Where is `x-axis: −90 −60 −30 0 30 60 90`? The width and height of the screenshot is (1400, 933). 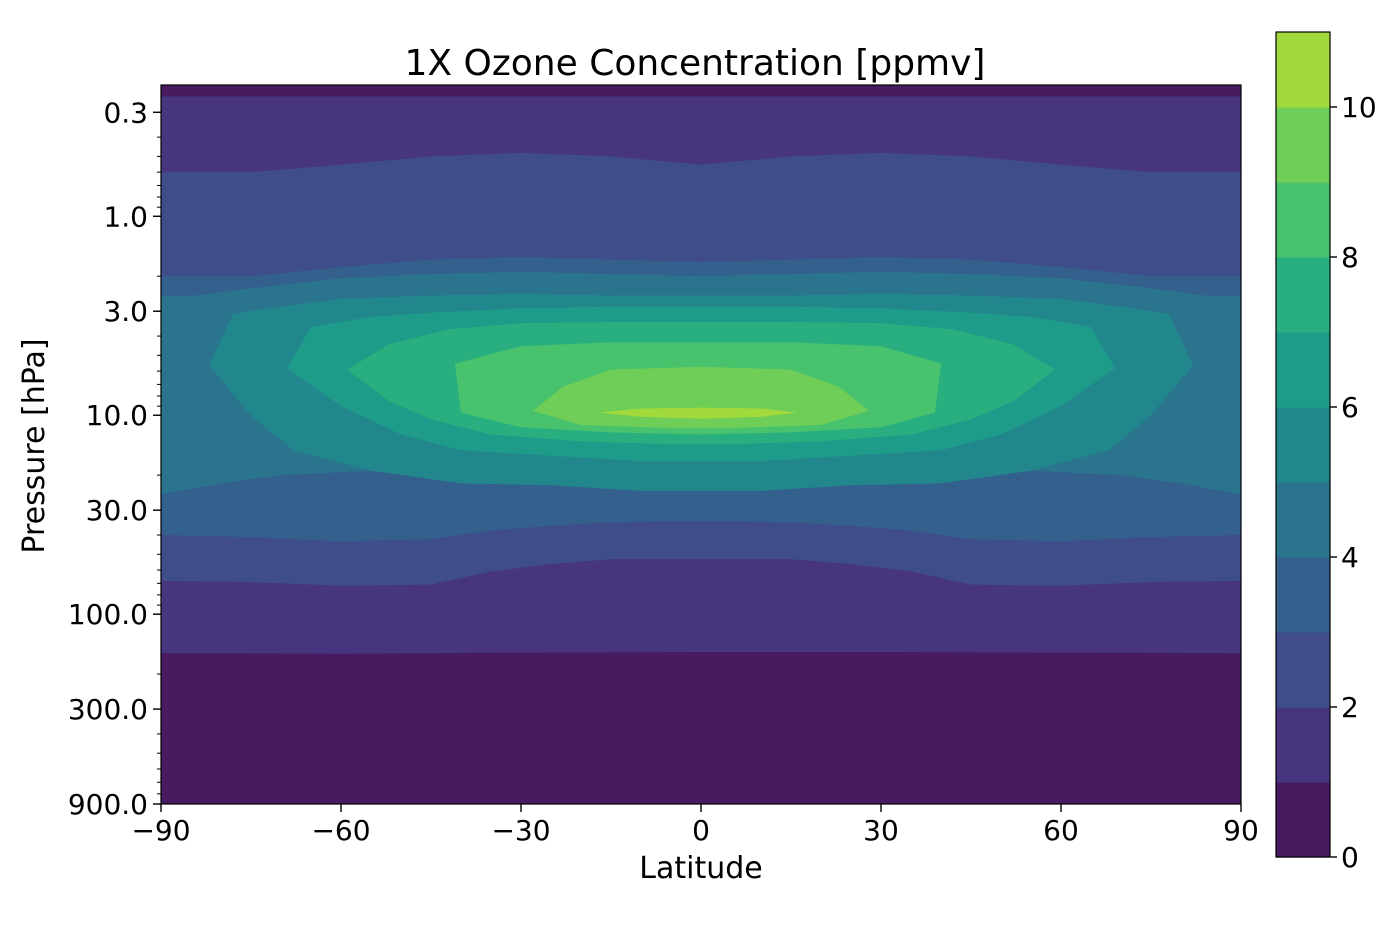 x-axis: −90 −60 −30 0 30 60 90 is located at coordinates (695, 825).